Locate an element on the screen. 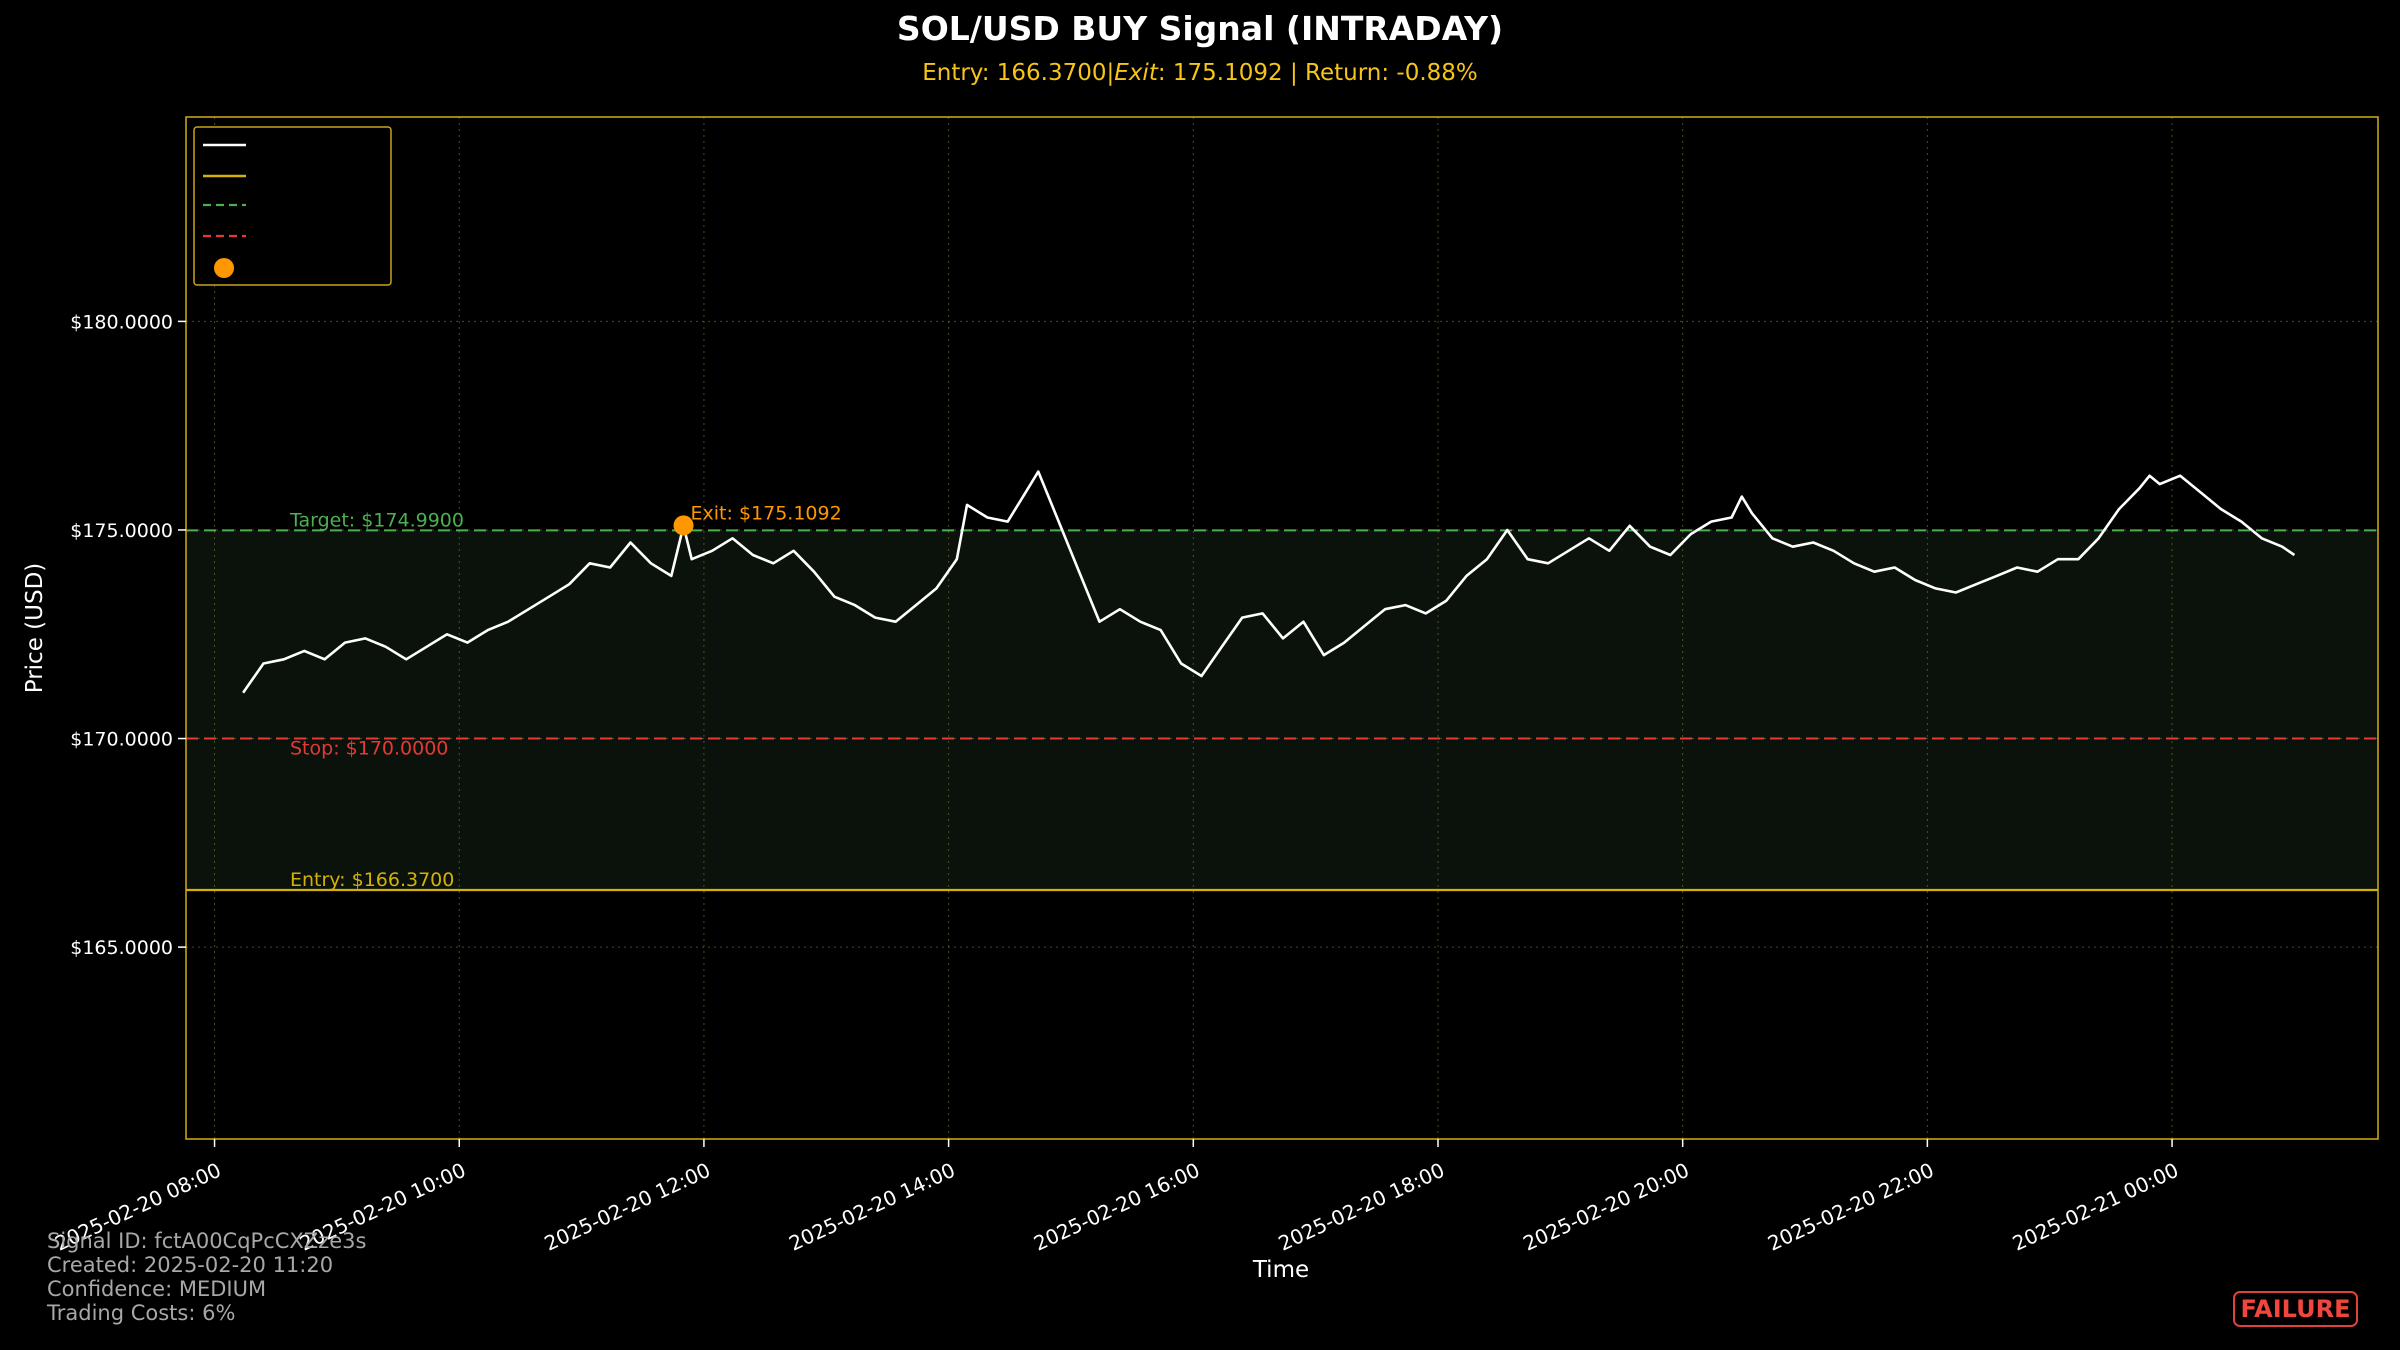 This screenshot has width=2400, height=1350. confidence: Confidence: MEDIUM is located at coordinates (157, 1289).